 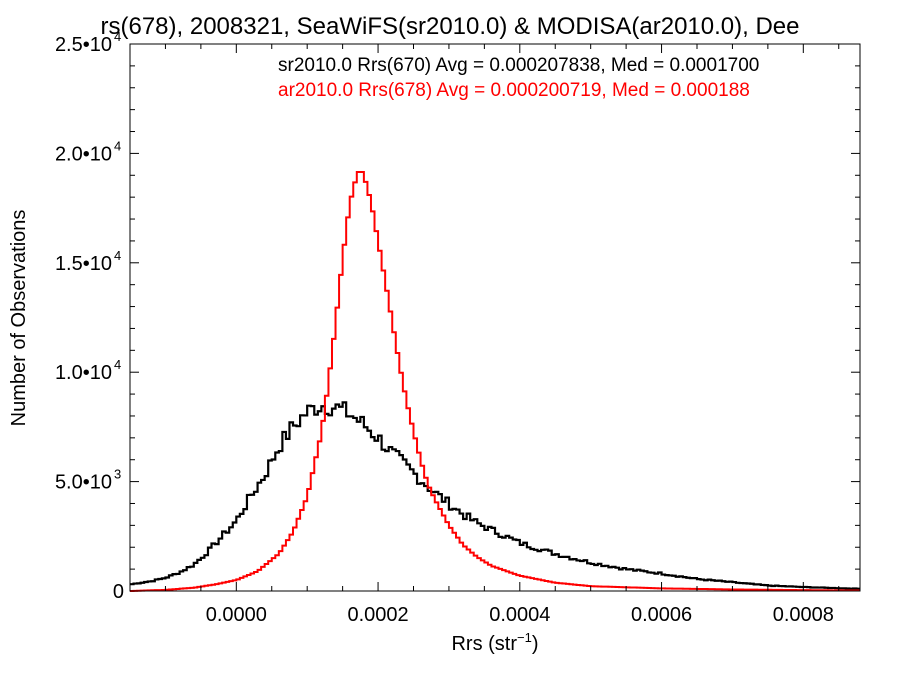 What do you see at coordinates (117, 364) in the screenshot?
I see `y-tick-exponent-2: 4` at bounding box center [117, 364].